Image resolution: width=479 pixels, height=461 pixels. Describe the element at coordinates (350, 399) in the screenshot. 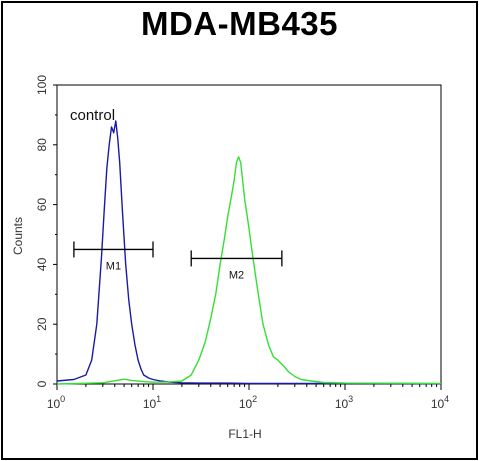

I see `x-tick-exponent: 3` at that location.